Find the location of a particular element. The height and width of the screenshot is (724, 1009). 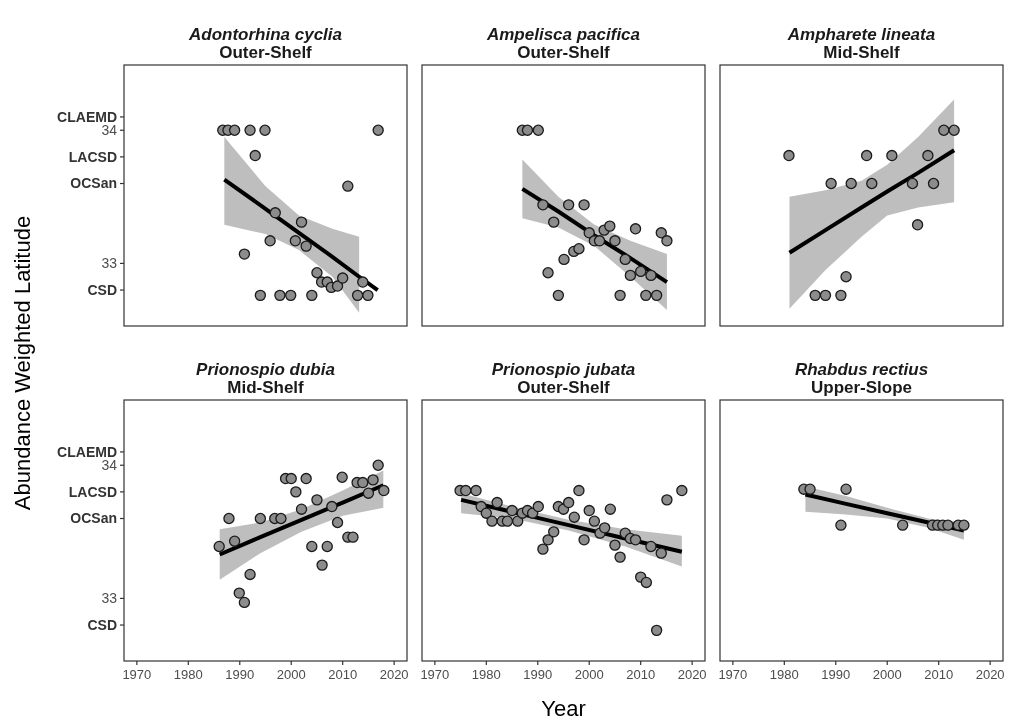

chart-title: Rhabdus rectius is located at coordinates (861, 369).